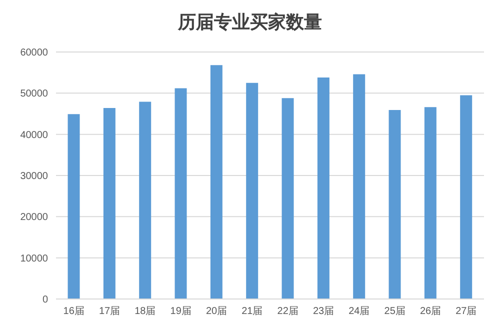  I want to click on y-tick-label: 30000, so click(34, 176).